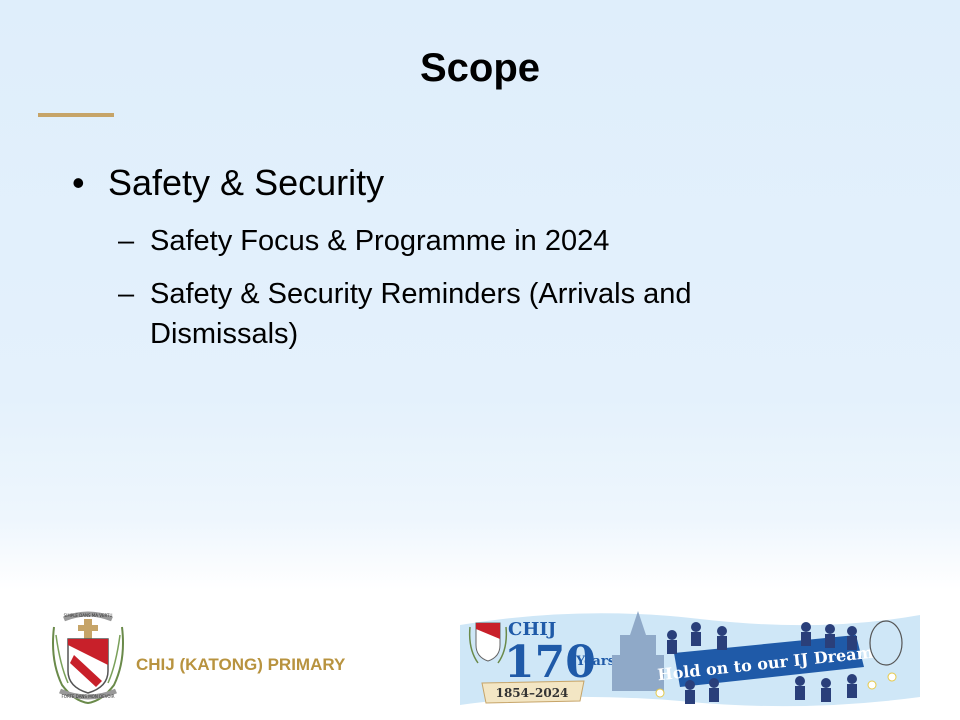 The height and width of the screenshot is (720, 960). I want to click on bullet-text: Safety & Security, so click(246, 182).